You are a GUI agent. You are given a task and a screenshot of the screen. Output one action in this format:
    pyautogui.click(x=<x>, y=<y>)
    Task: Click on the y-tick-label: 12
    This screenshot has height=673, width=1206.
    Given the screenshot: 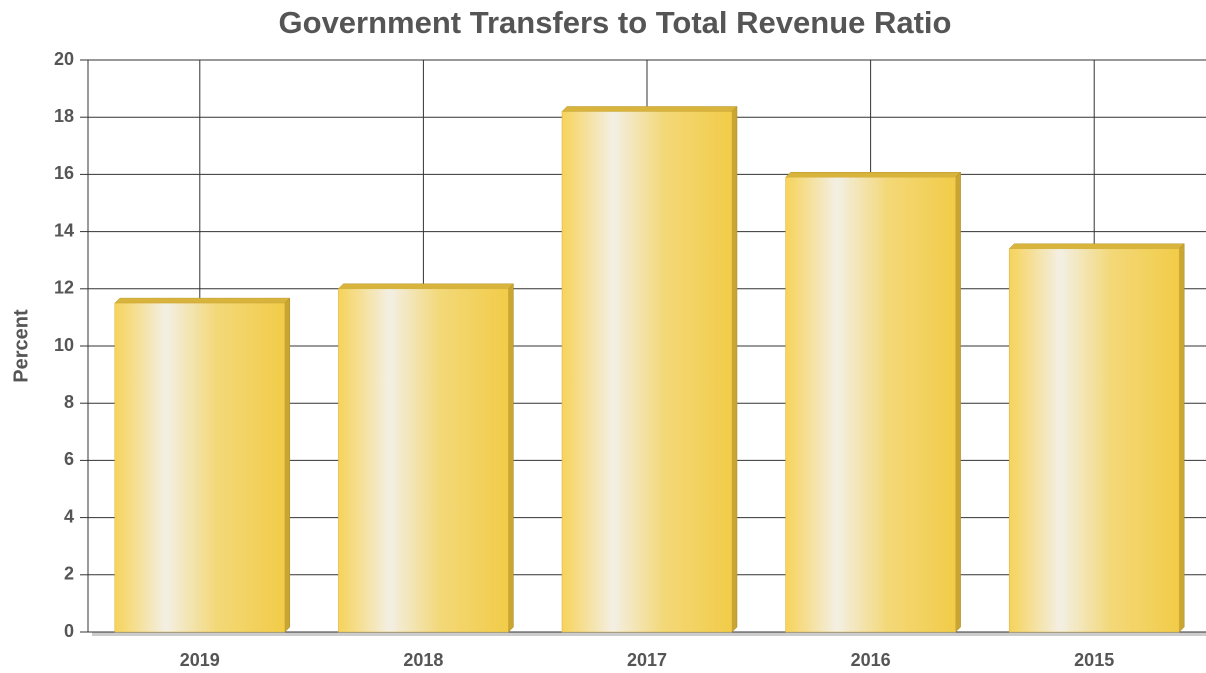 What is the action you would take?
    pyautogui.click(x=64, y=288)
    